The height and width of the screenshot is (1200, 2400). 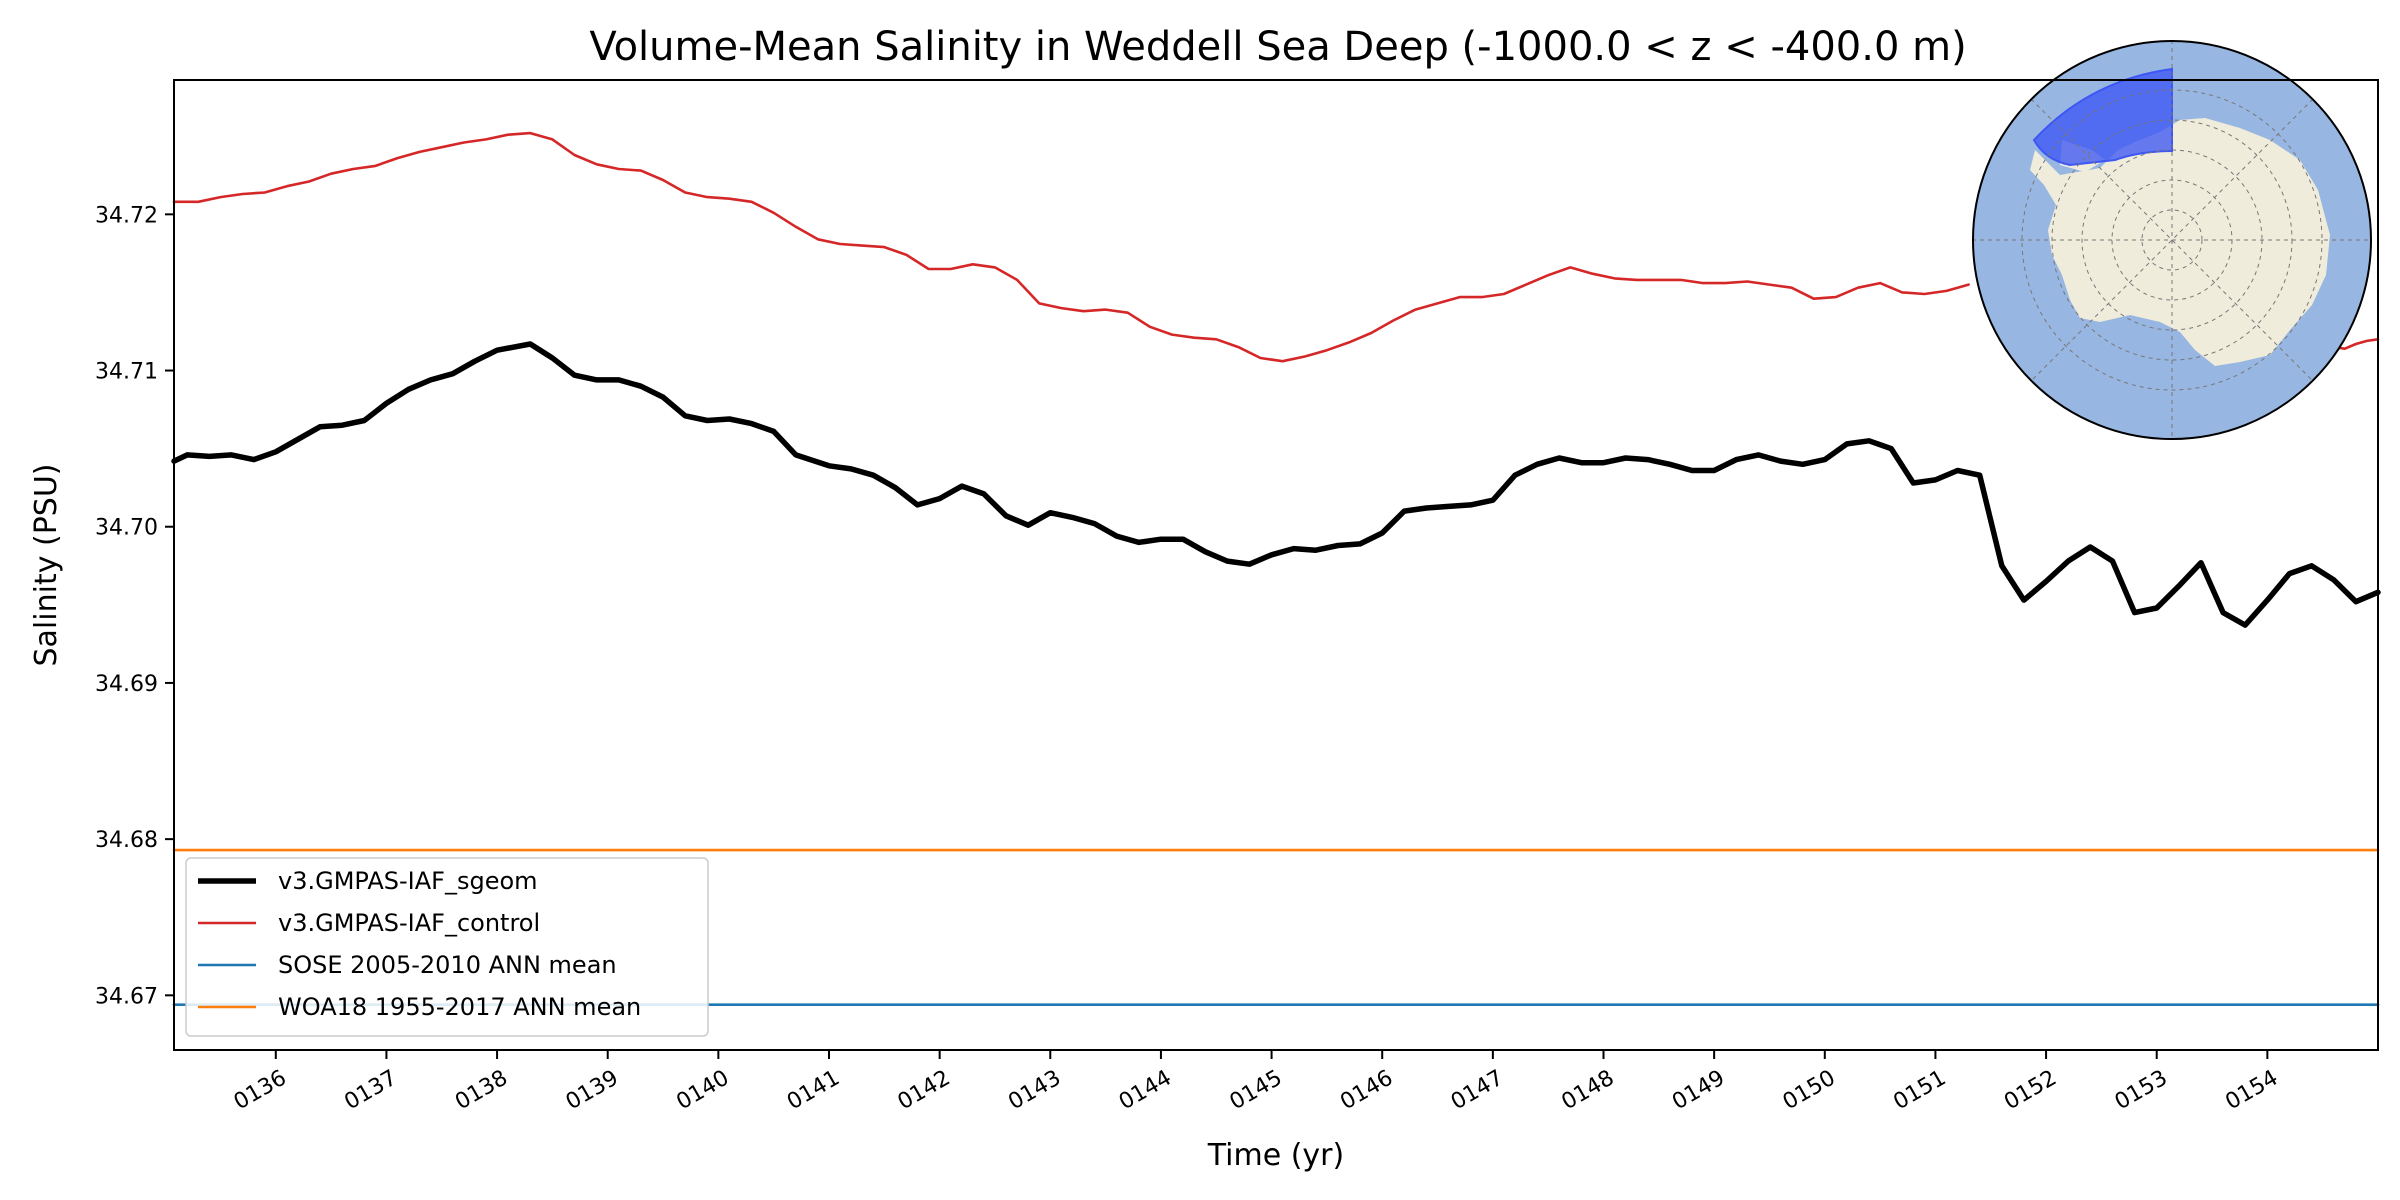 I want to click on legend-label: v3.GMPAS-IAF_sgeom, so click(x=408, y=881).